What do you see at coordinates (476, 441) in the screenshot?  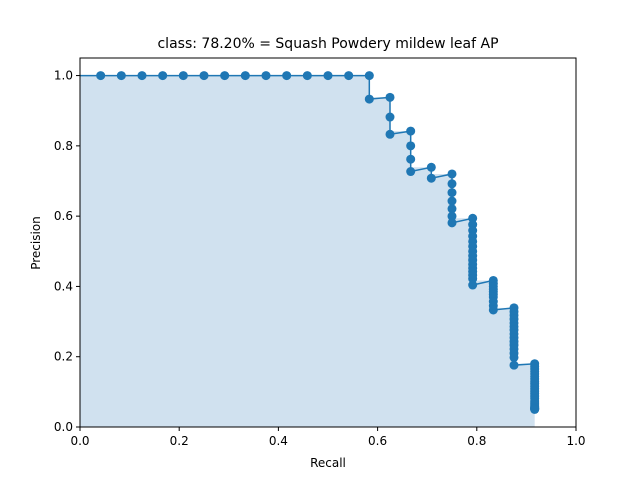 I see `x-tick-label: 0.8` at bounding box center [476, 441].